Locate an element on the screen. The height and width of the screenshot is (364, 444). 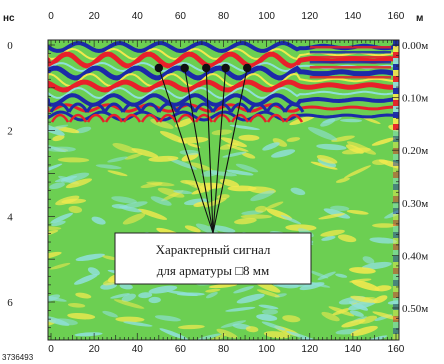
top-tick-label: 80 is located at coordinates (224, 16).